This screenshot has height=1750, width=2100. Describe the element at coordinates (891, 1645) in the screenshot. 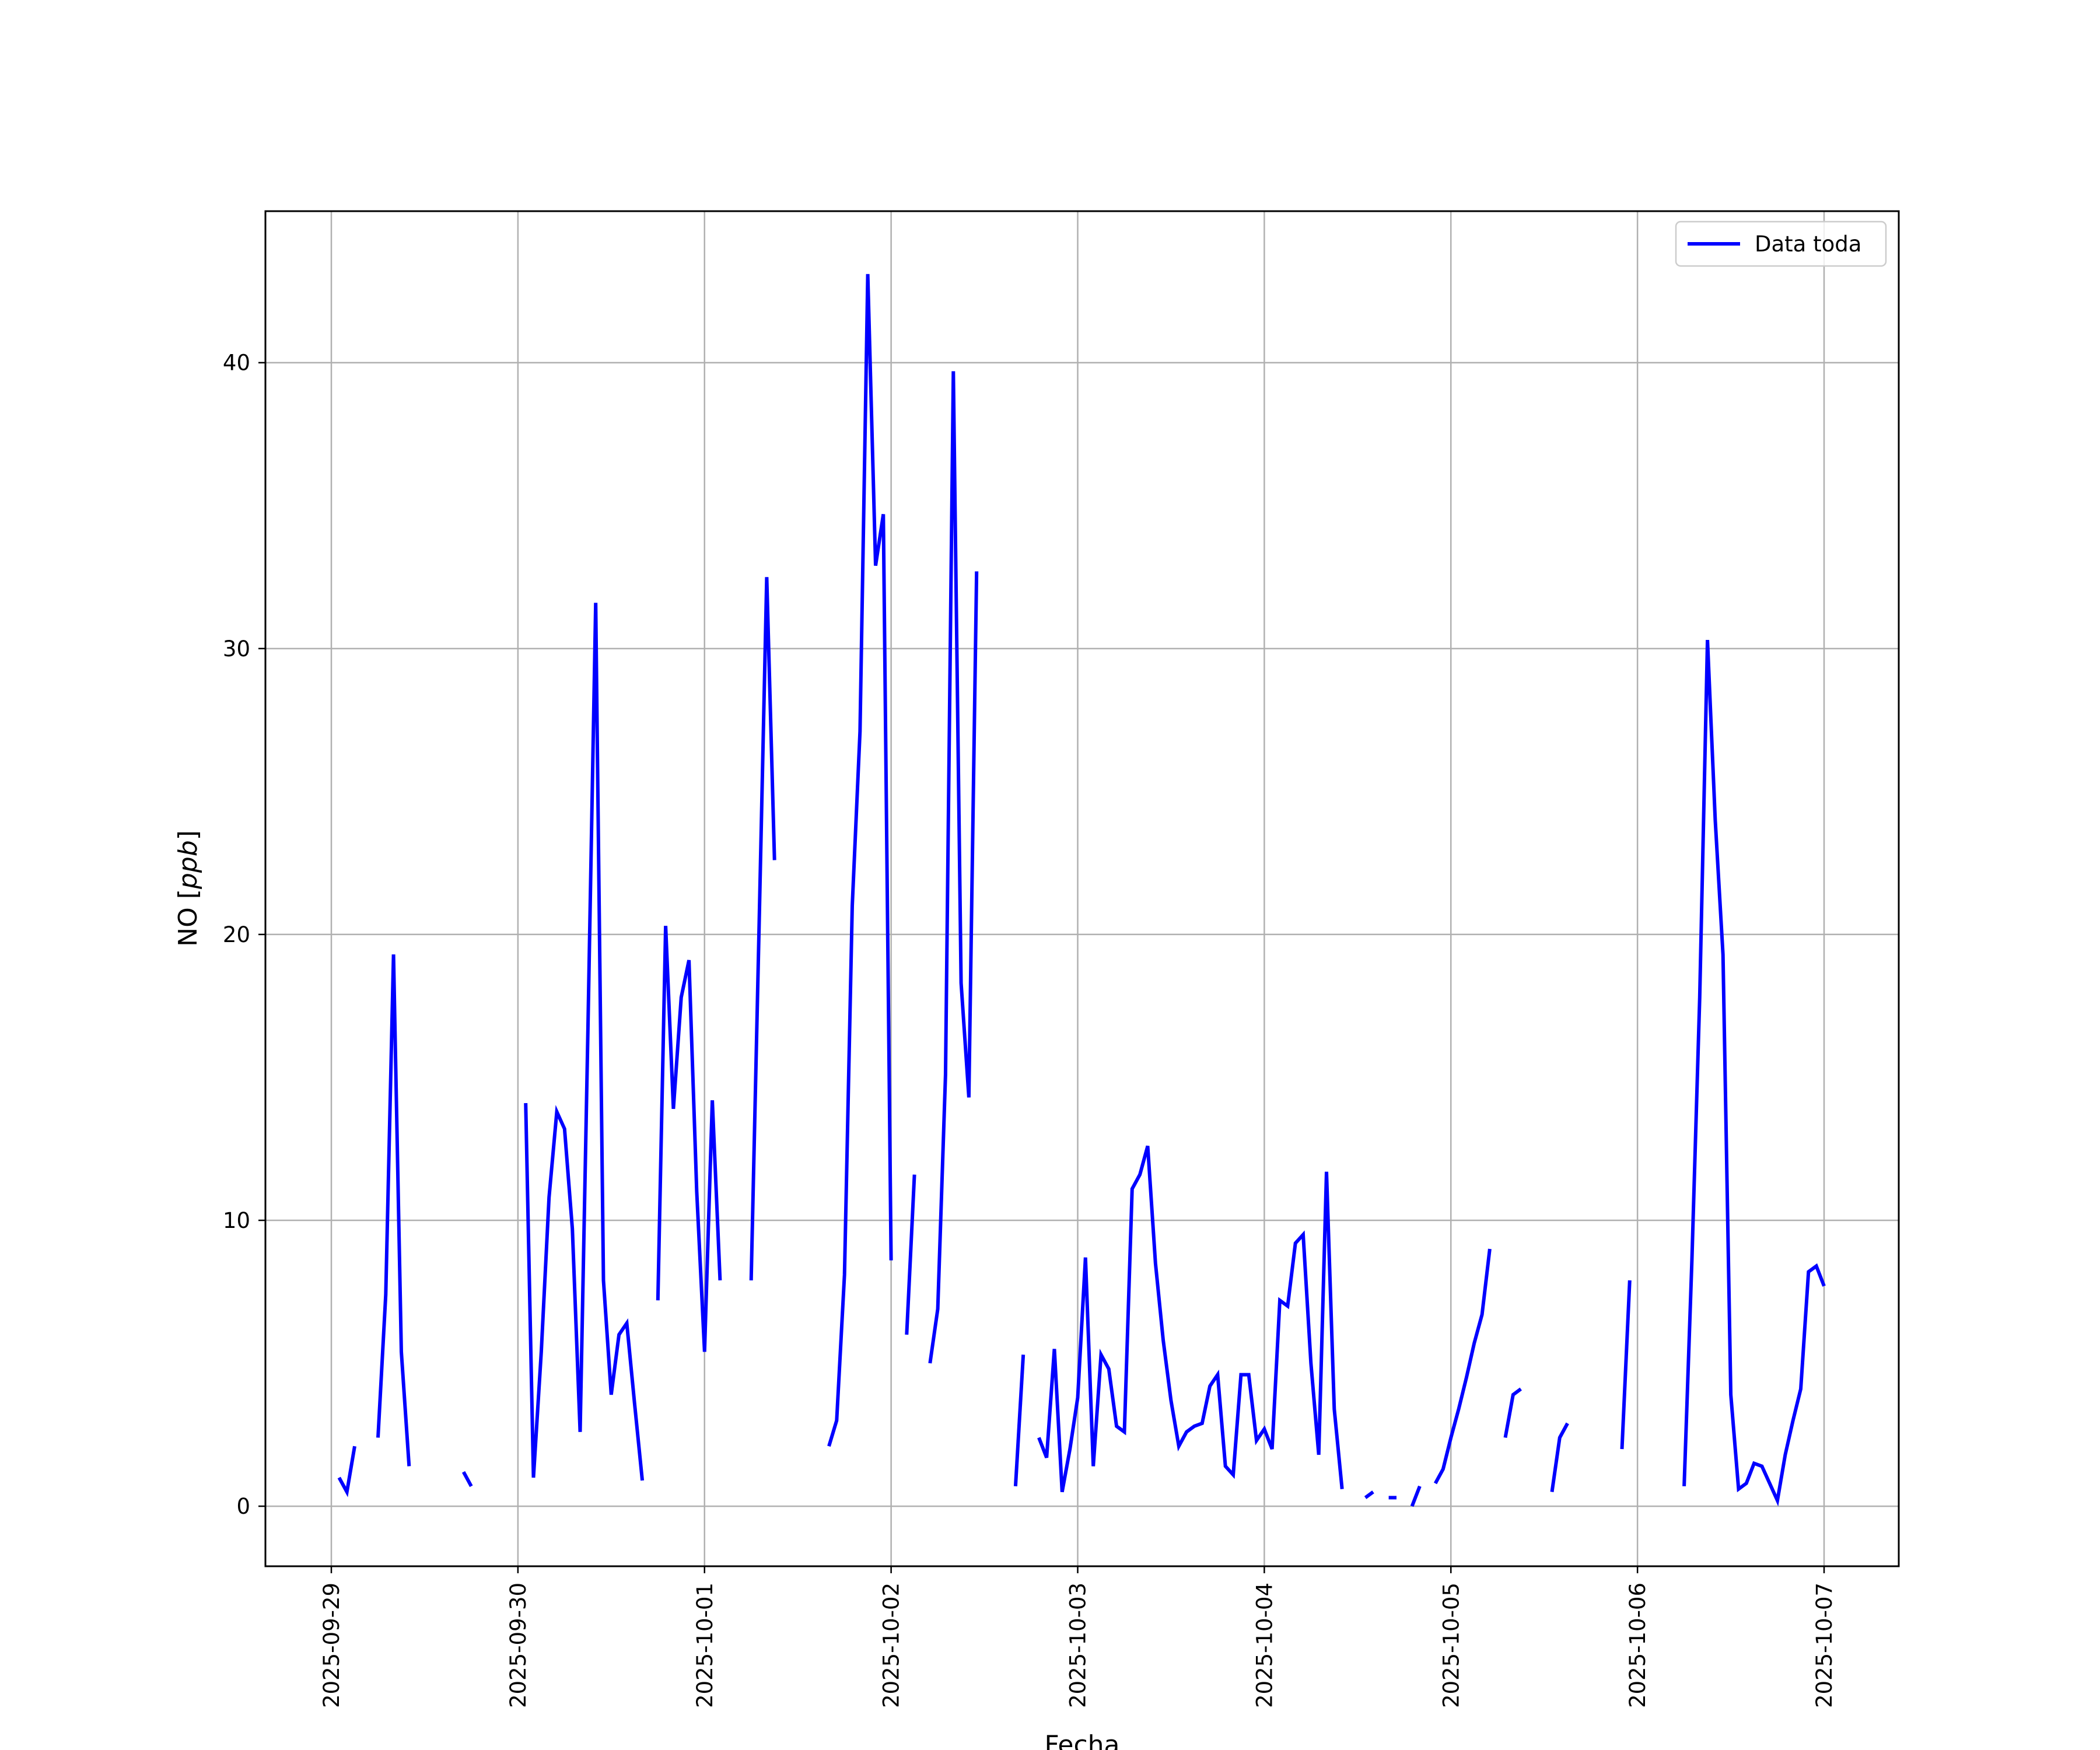

I see `x-tick-label: 2025-10-02` at that location.